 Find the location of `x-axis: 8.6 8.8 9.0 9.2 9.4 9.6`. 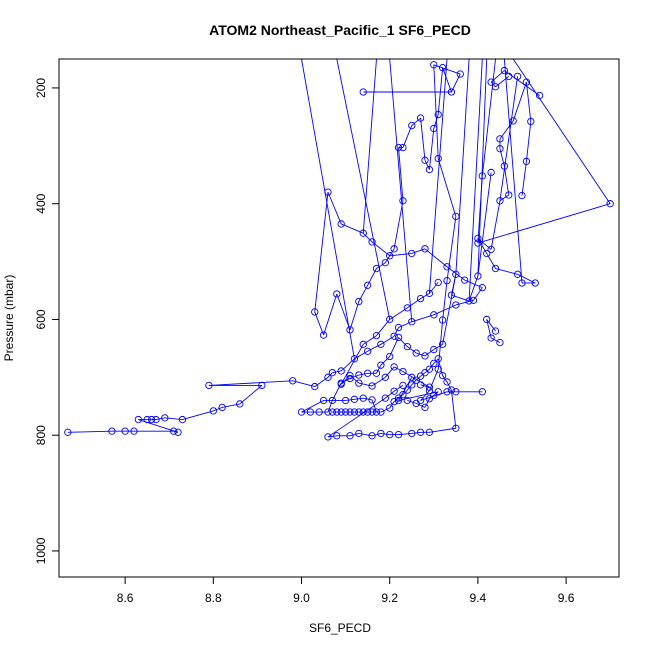

x-axis: 8.6 8.8 9.0 9.2 9.4 9.6 is located at coordinates (346, 590).